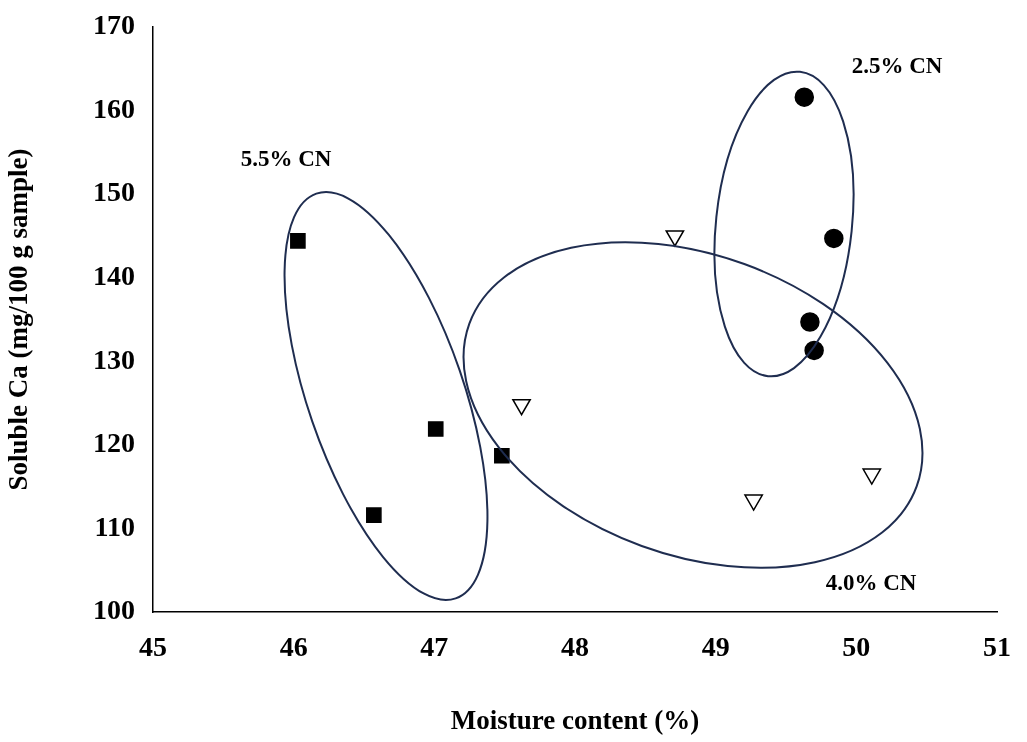 The height and width of the screenshot is (742, 1027). What do you see at coordinates (153, 647) in the screenshot?
I see `x-tick-label: 45` at bounding box center [153, 647].